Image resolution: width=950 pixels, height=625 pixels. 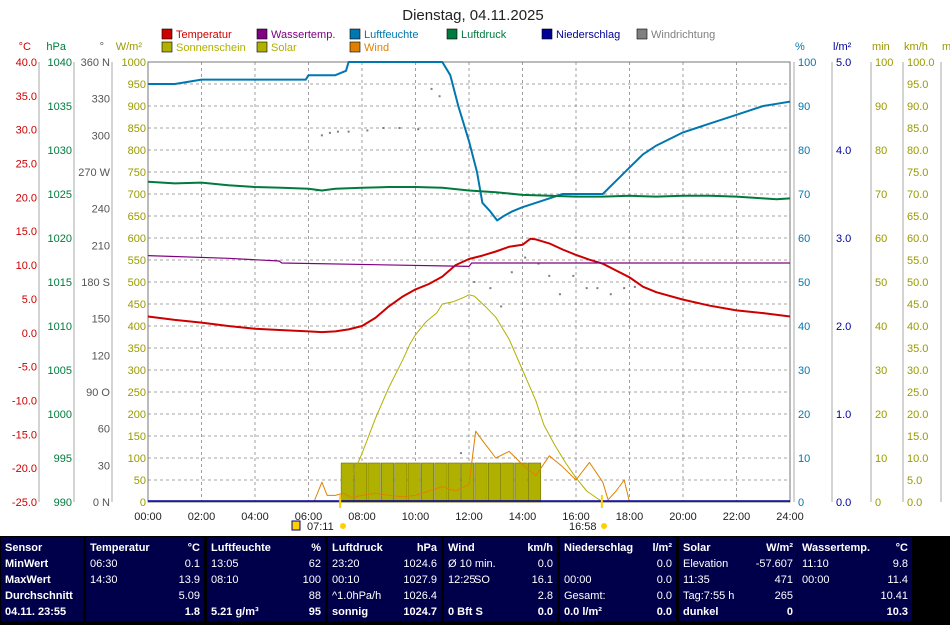 What do you see at coordinates (917, 437) in the screenshot?
I see `axis-tick-label: 15.0` at bounding box center [917, 437].